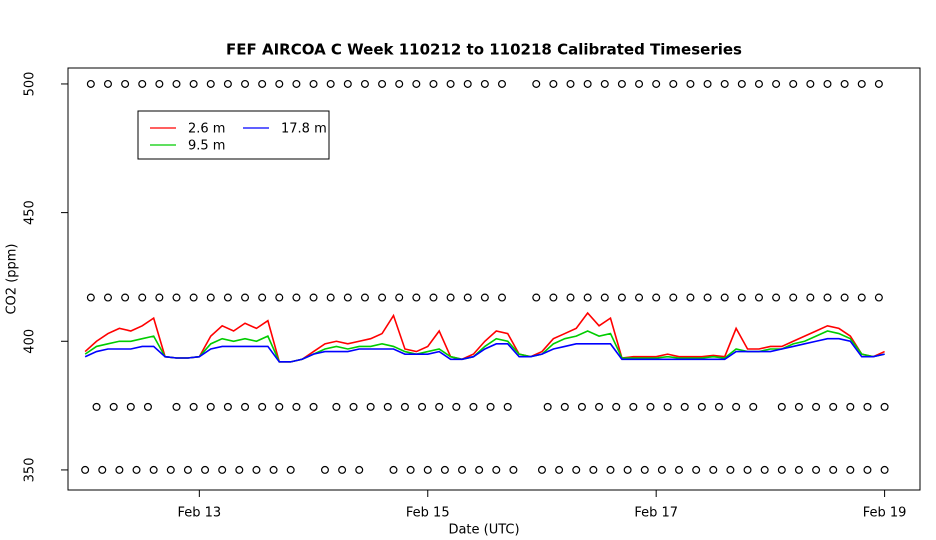 Image resolution: width=936 pixels, height=540 pixels. What do you see at coordinates (206, 146) in the screenshot?
I see `legend-label: 9.5 m` at bounding box center [206, 146].